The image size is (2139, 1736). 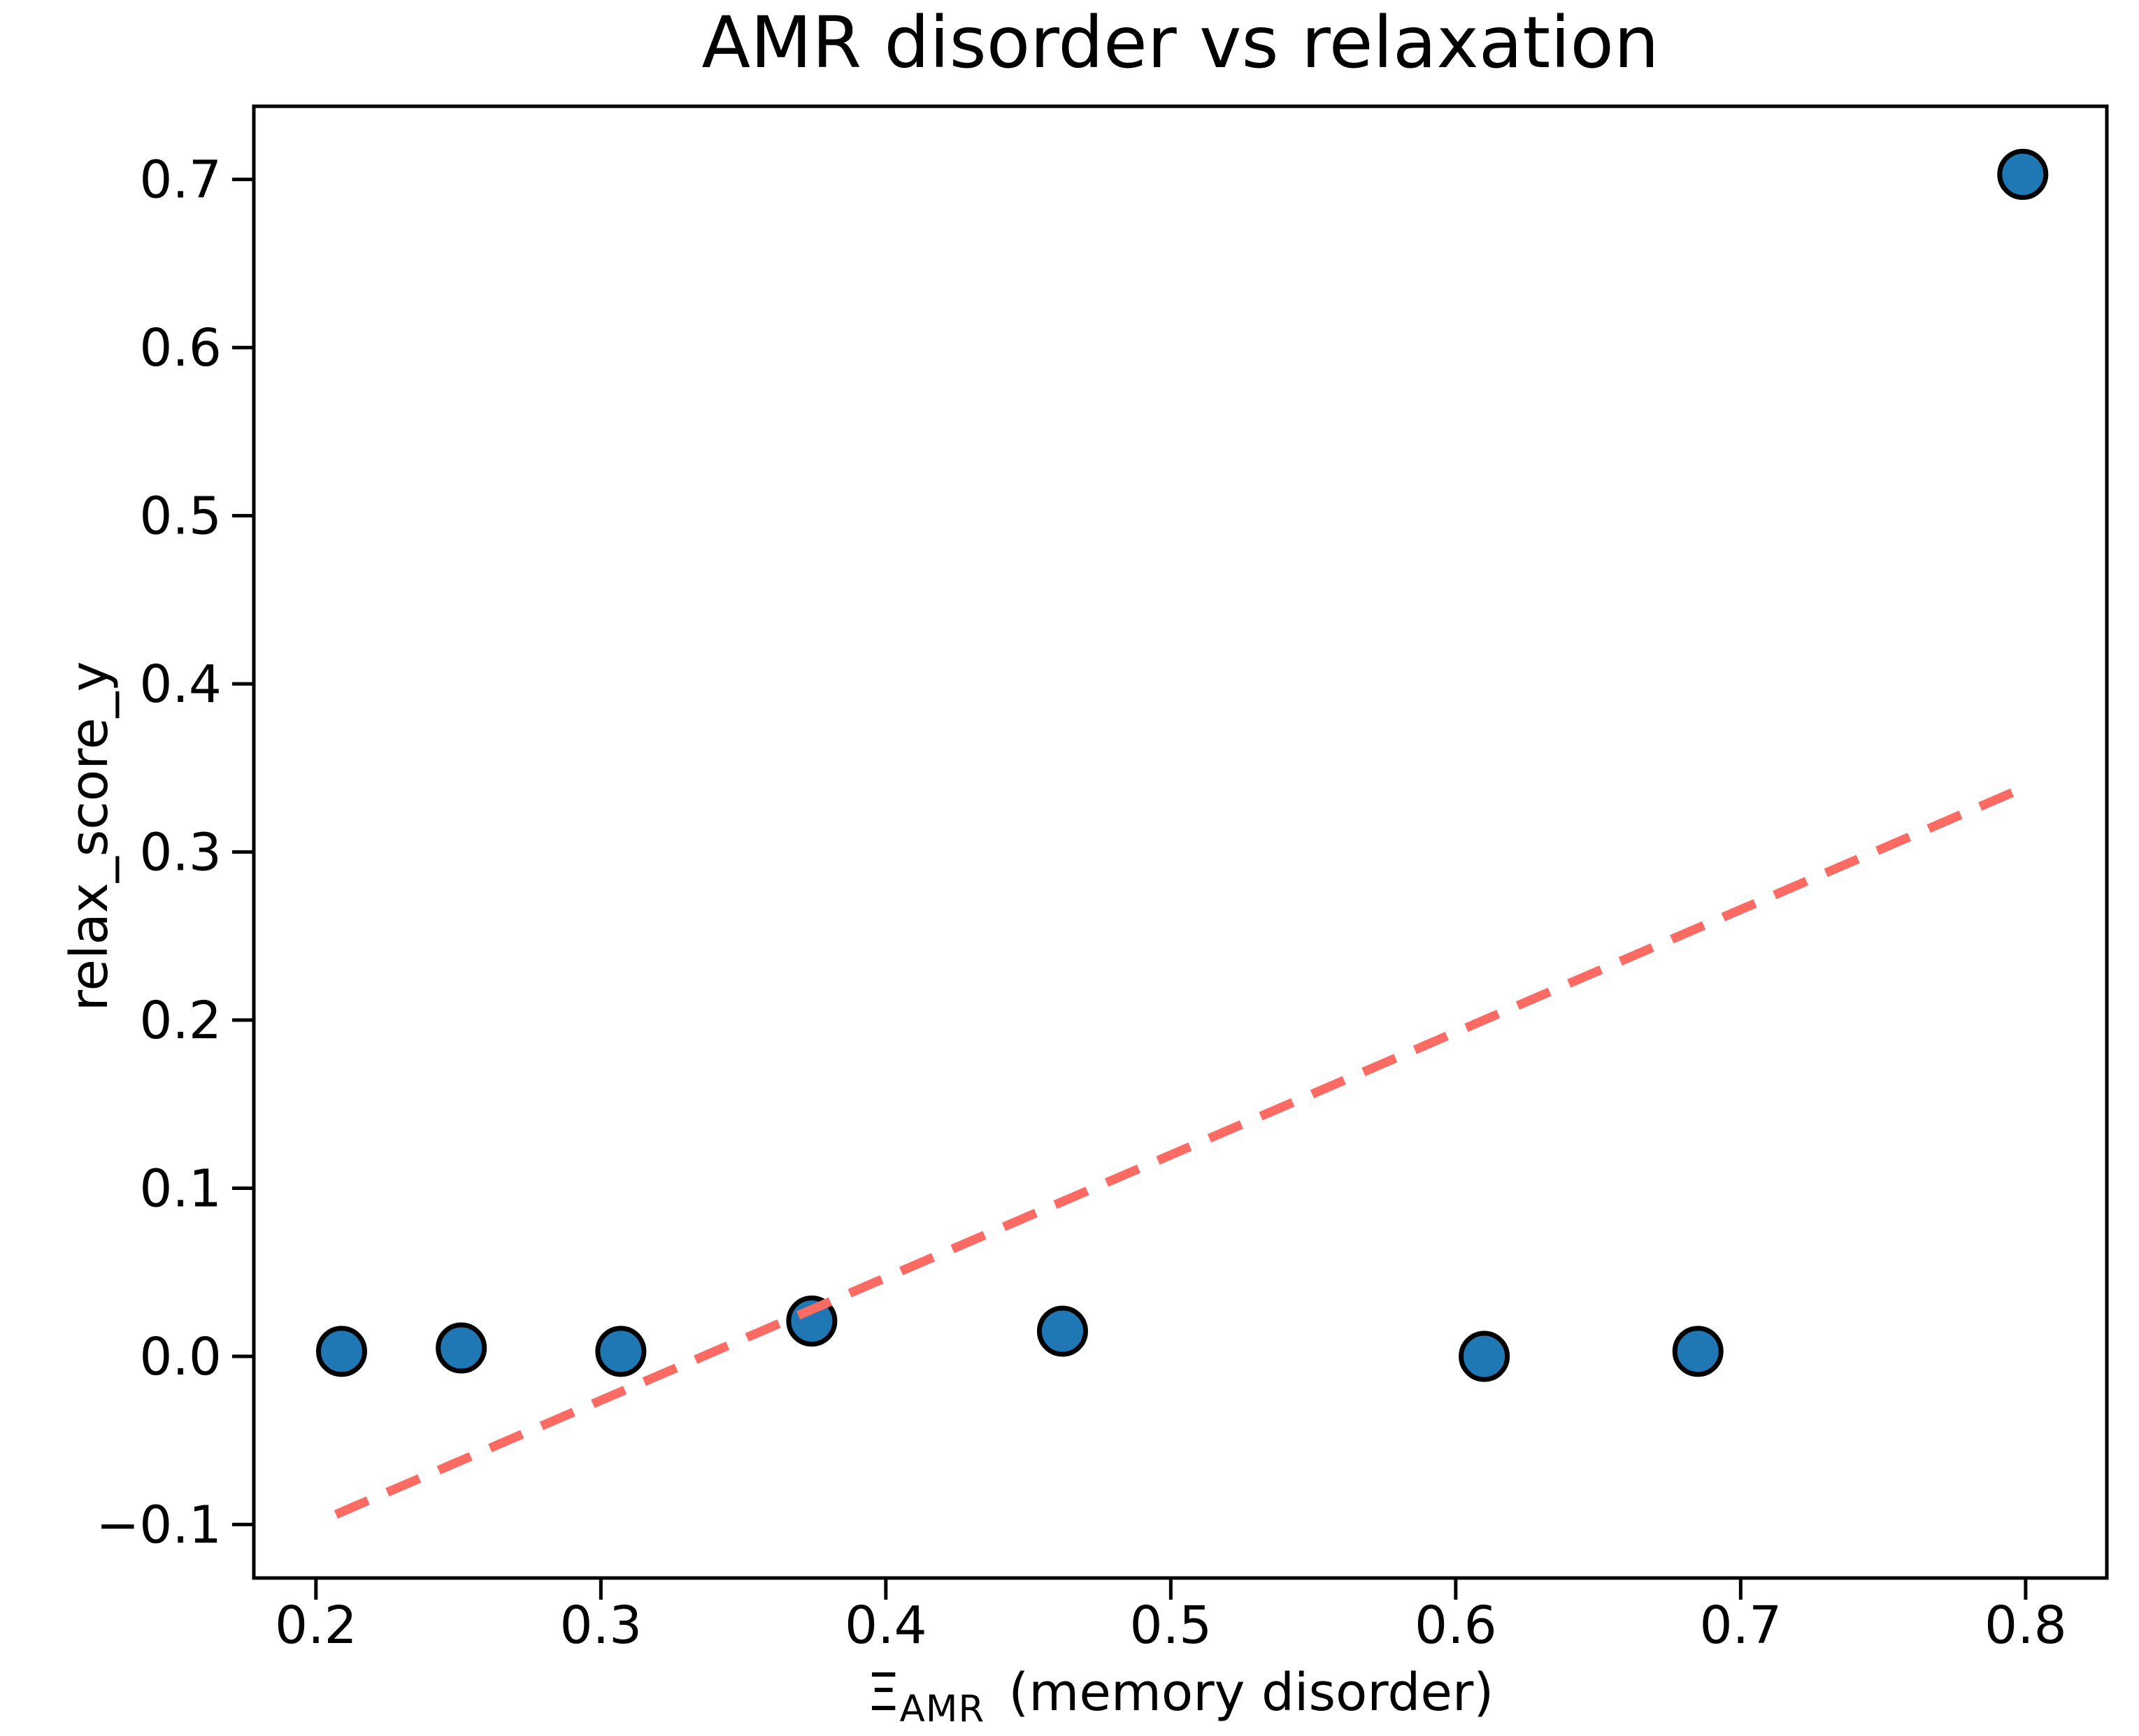 I want to click on y-tick-label: 0.1, so click(x=180, y=1189).